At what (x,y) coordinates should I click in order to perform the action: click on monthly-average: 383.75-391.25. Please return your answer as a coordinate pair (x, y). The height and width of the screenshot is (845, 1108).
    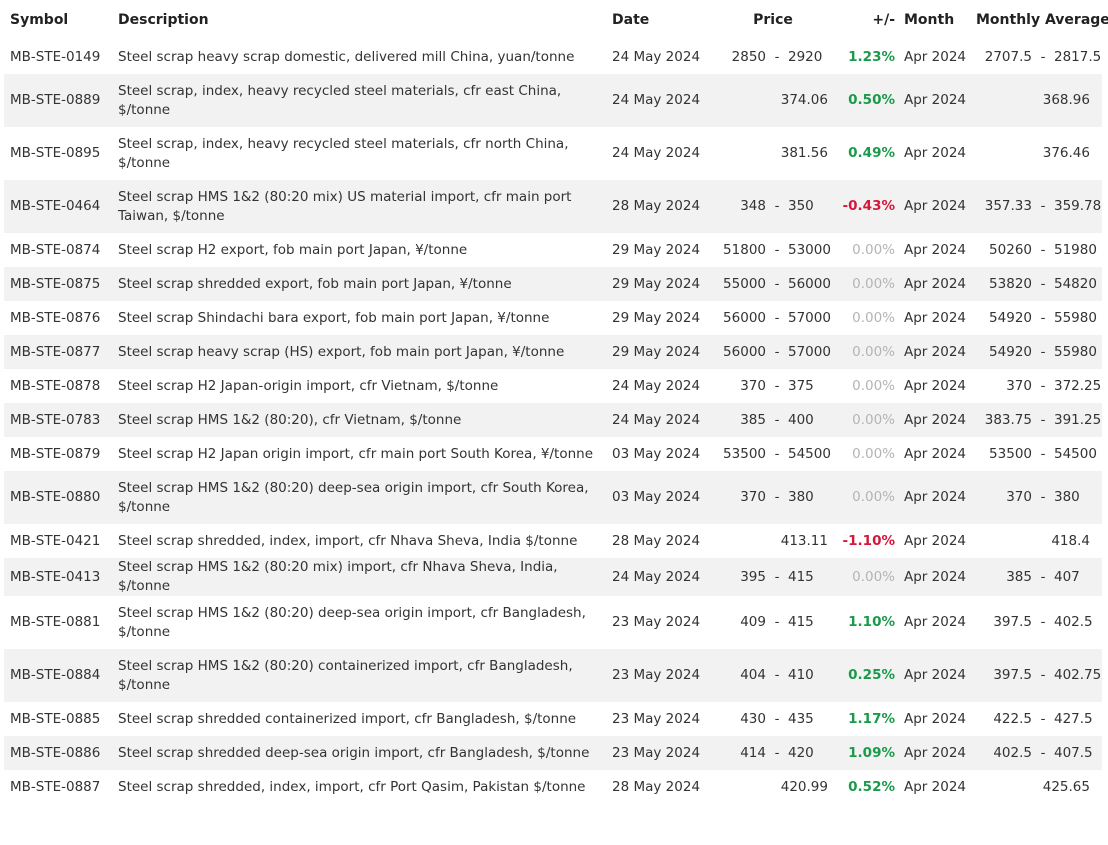
    Looking at the image, I should click on (1036, 420).